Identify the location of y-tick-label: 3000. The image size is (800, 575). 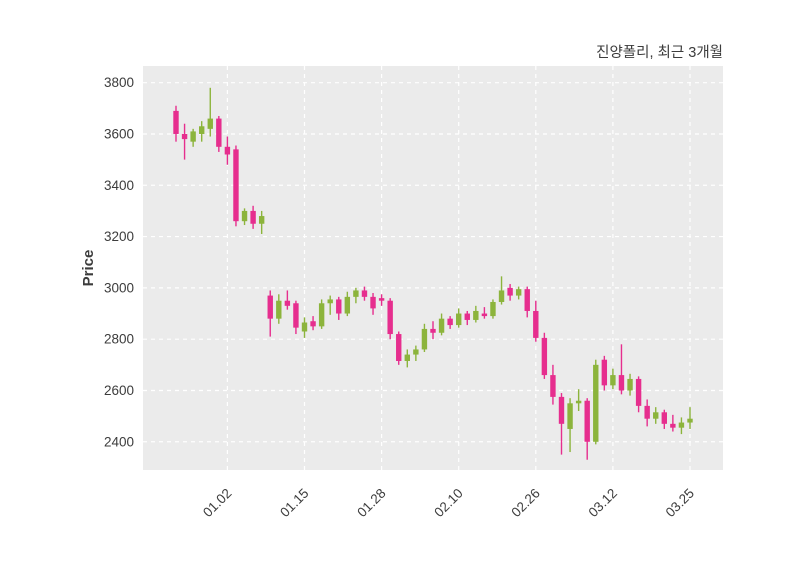
(119, 287).